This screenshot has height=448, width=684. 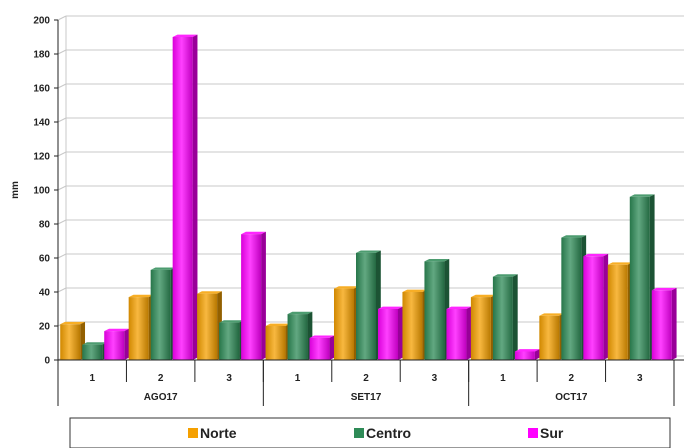 What do you see at coordinates (92, 378) in the screenshot?
I see `x-tick-label: 1` at bounding box center [92, 378].